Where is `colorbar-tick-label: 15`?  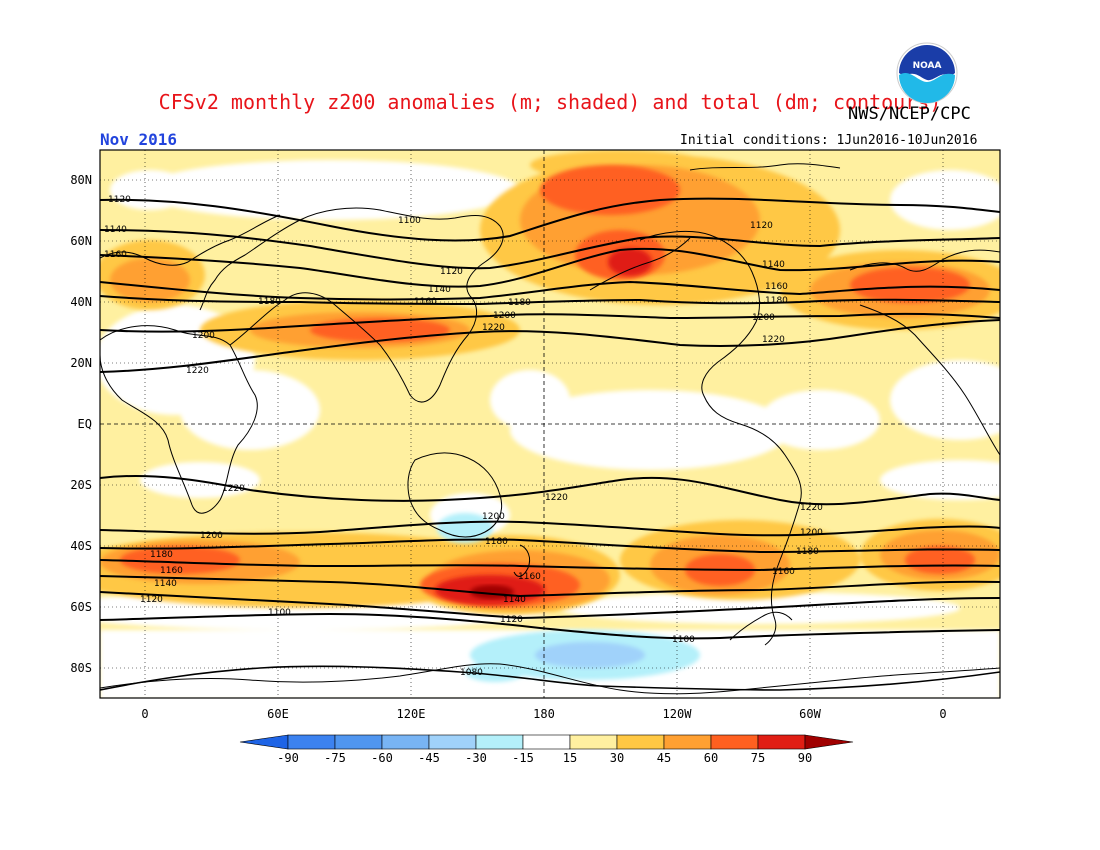 colorbar-tick-label: 15 is located at coordinates (570, 758).